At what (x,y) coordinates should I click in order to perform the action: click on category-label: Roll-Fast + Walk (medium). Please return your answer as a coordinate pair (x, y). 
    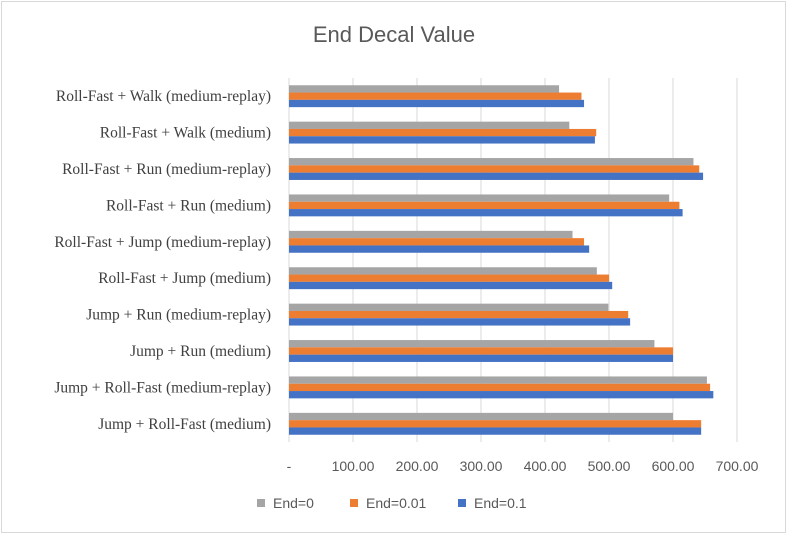
    Looking at the image, I should click on (185, 133).